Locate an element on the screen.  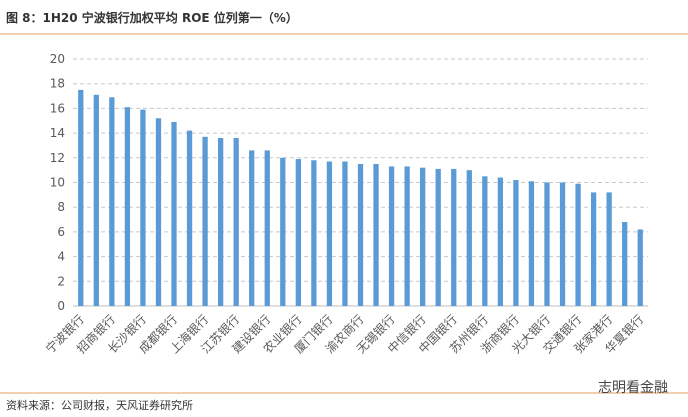
y-tick-label: 10 is located at coordinates (57, 183).